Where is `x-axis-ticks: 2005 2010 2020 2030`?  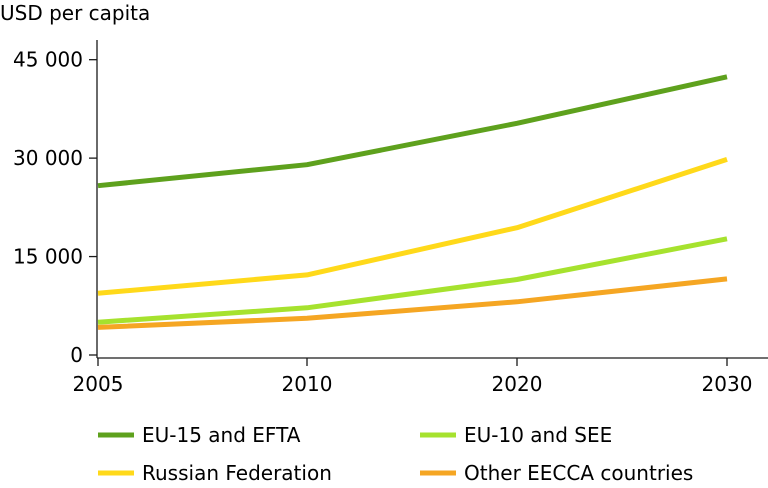
x-axis-ticks: 2005 2010 2020 2030 is located at coordinates (413, 377).